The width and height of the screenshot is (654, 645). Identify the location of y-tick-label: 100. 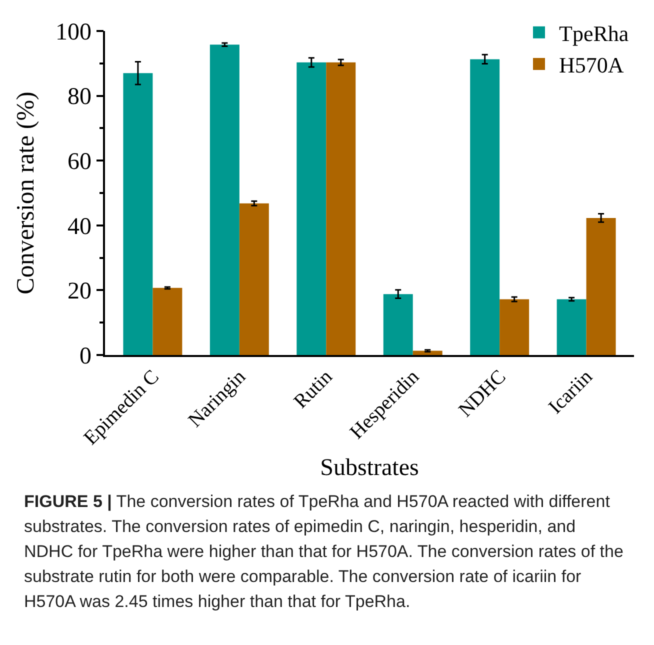
(73, 32).